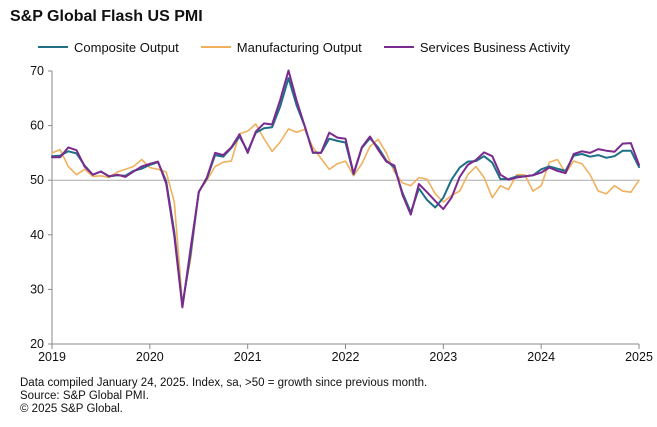  I want to click on legend-swatch-manufacturing, so click(215, 47).